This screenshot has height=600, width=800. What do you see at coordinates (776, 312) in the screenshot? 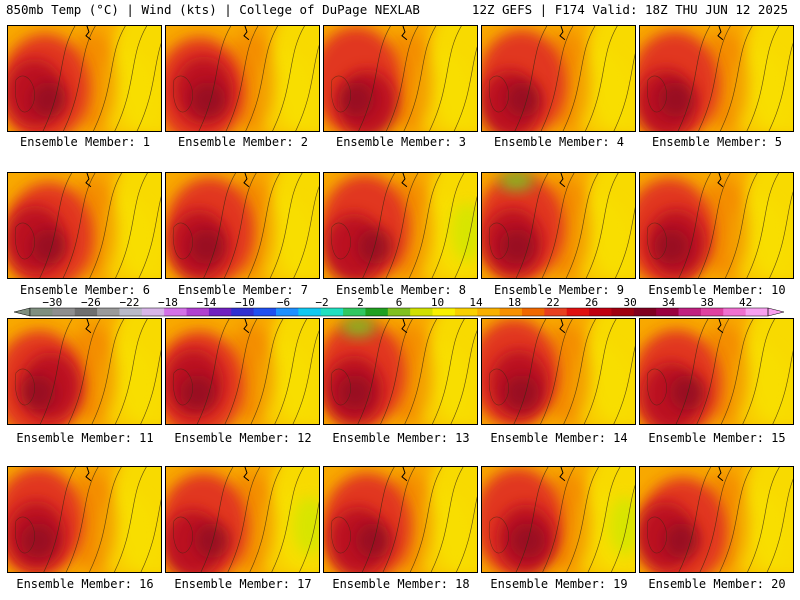
I see `colorbar-max-arrow` at bounding box center [776, 312].